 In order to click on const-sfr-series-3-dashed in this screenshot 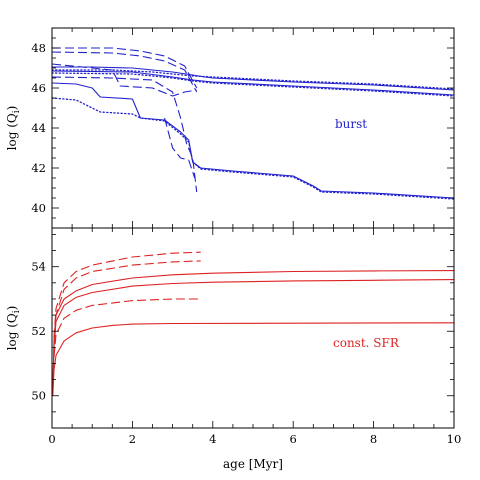, I will do `click(127, 294)`.